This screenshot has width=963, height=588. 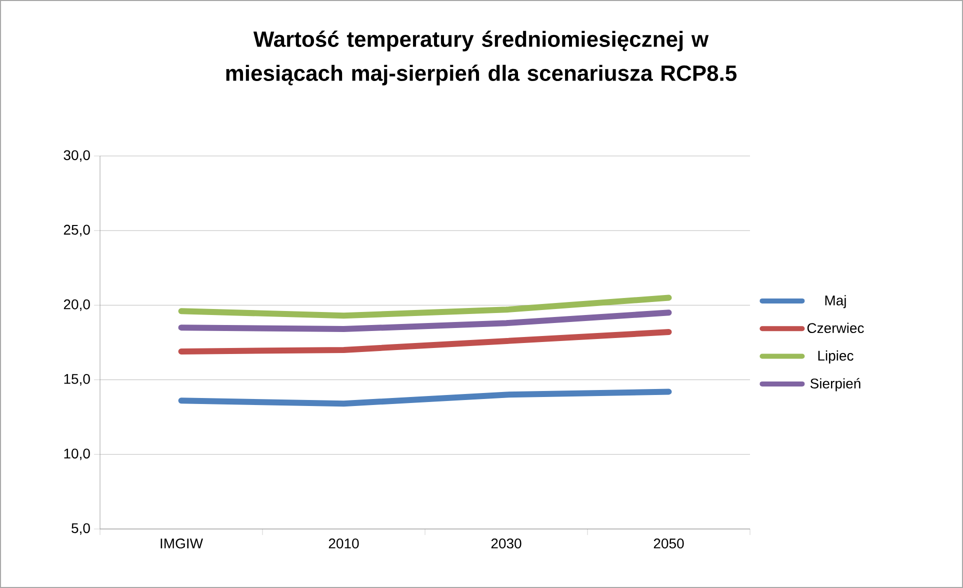 I want to click on legend-label: Lipiec, so click(x=836, y=357).